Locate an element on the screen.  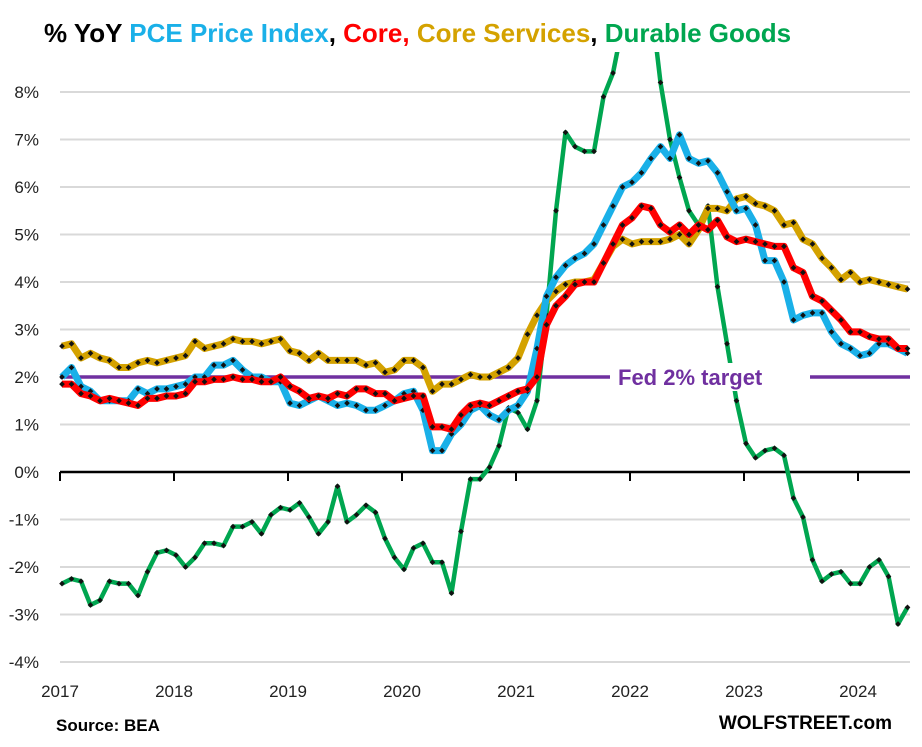
x-tick-label: 2022 is located at coordinates (630, 691).